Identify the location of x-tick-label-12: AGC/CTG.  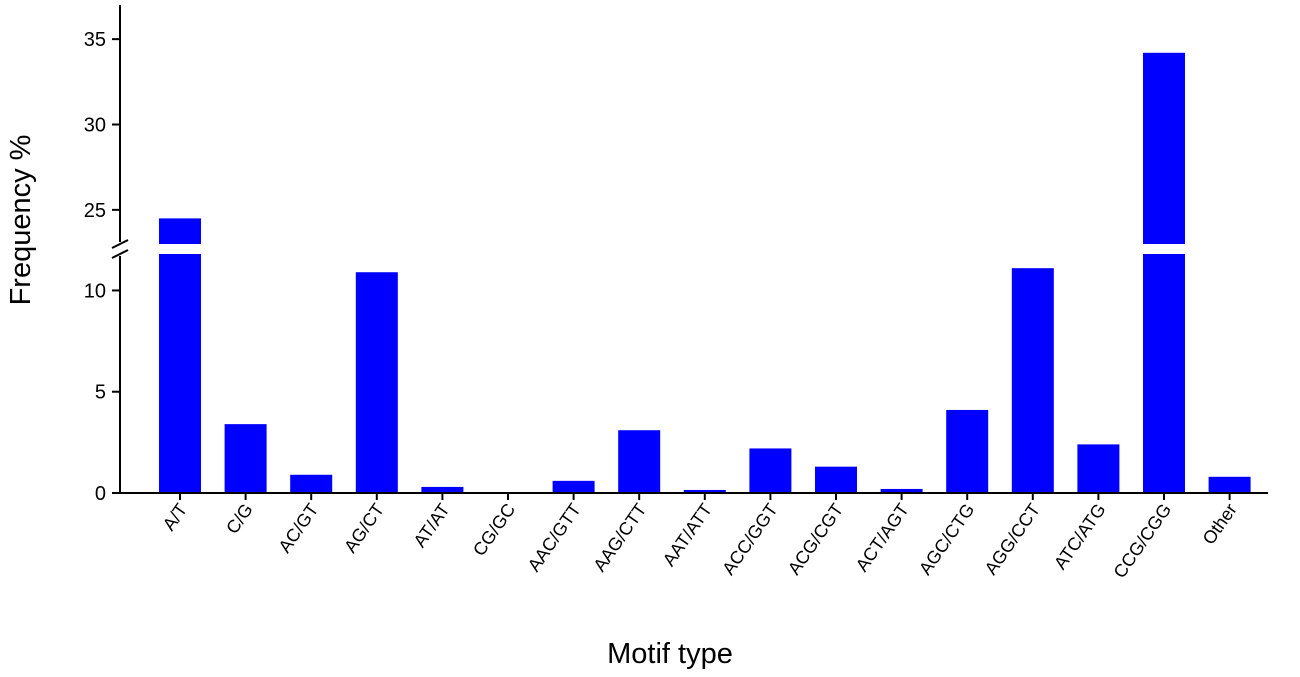
(946, 539).